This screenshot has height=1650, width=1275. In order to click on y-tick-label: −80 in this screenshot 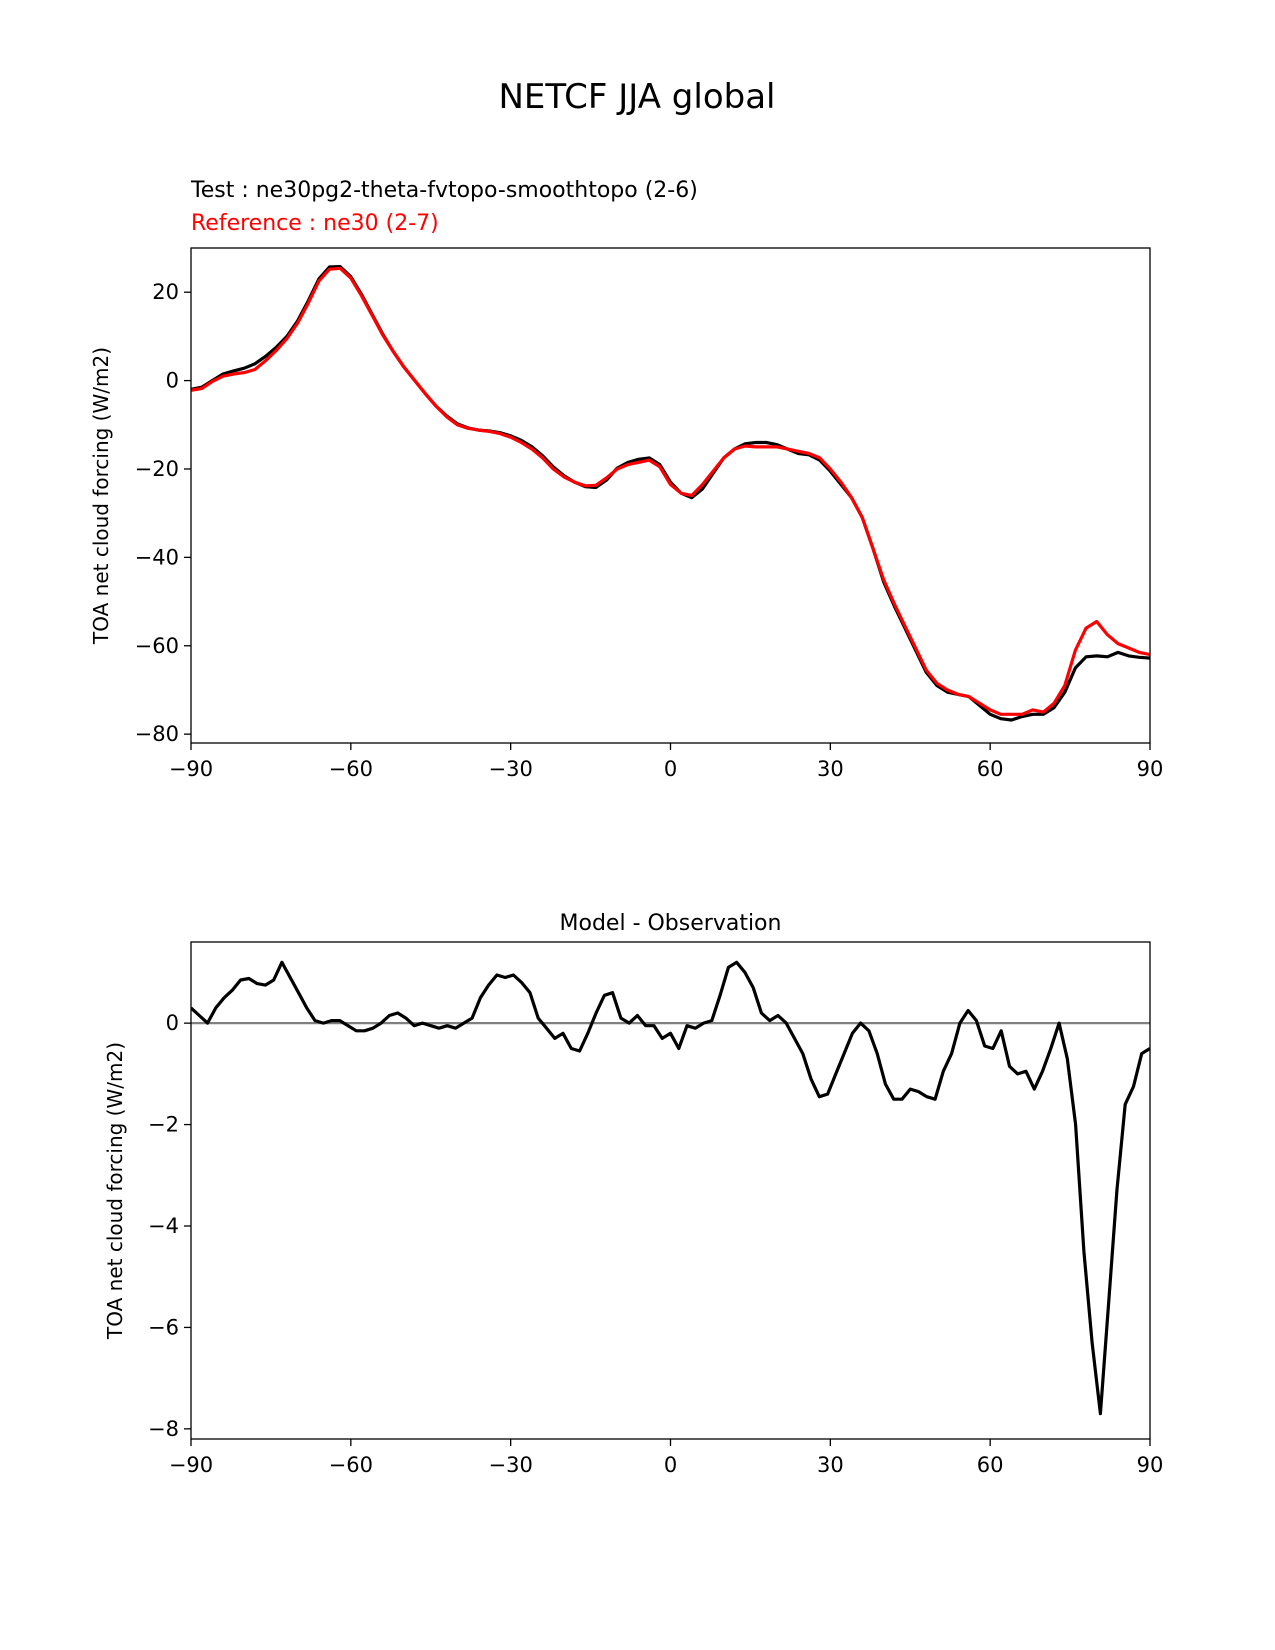, I will do `click(157, 734)`.